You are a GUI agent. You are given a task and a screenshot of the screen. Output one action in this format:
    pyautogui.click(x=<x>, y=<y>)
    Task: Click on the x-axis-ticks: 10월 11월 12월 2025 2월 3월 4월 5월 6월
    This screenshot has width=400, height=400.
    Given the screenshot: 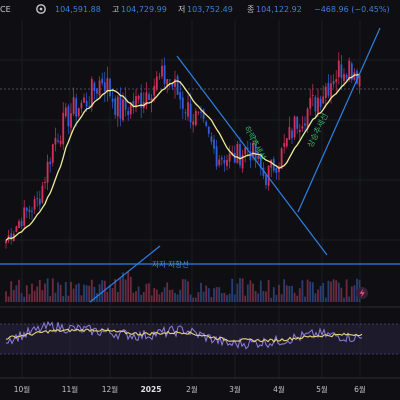 What is the action you would take?
    pyautogui.click(x=190, y=389)
    